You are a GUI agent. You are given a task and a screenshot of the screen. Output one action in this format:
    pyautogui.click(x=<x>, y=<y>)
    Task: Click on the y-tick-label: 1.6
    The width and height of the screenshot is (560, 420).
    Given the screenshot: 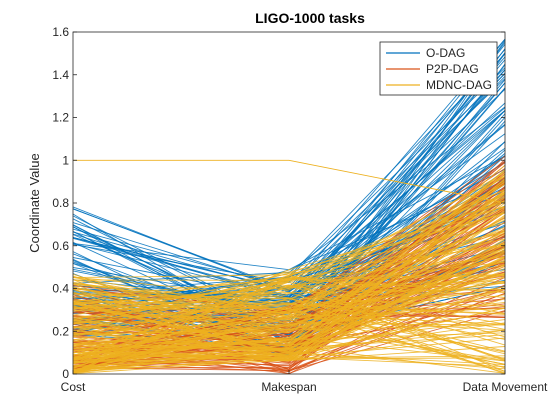 What is the action you would take?
    pyautogui.click(x=60, y=32)
    